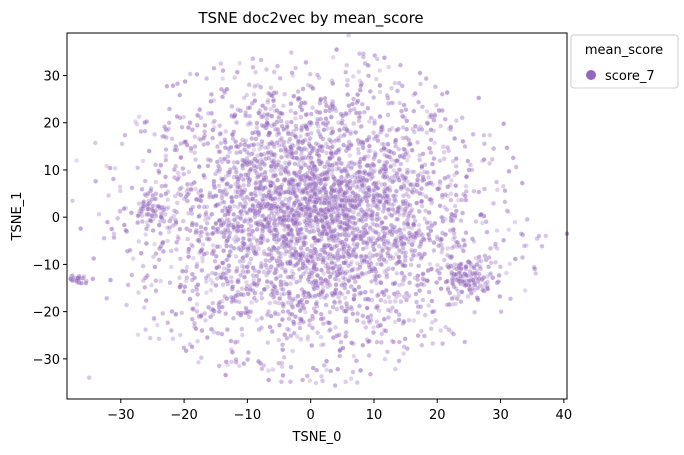 The height and width of the screenshot is (455, 684). Describe the element at coordinates (46, 313) in the screenshot. I see `y-tick-label: −20` at that location.